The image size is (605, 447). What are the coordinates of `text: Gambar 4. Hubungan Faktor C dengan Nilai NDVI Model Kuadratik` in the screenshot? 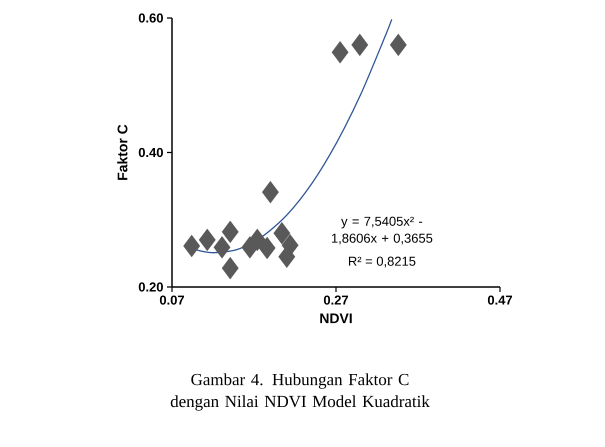 It's located at (300, 392).